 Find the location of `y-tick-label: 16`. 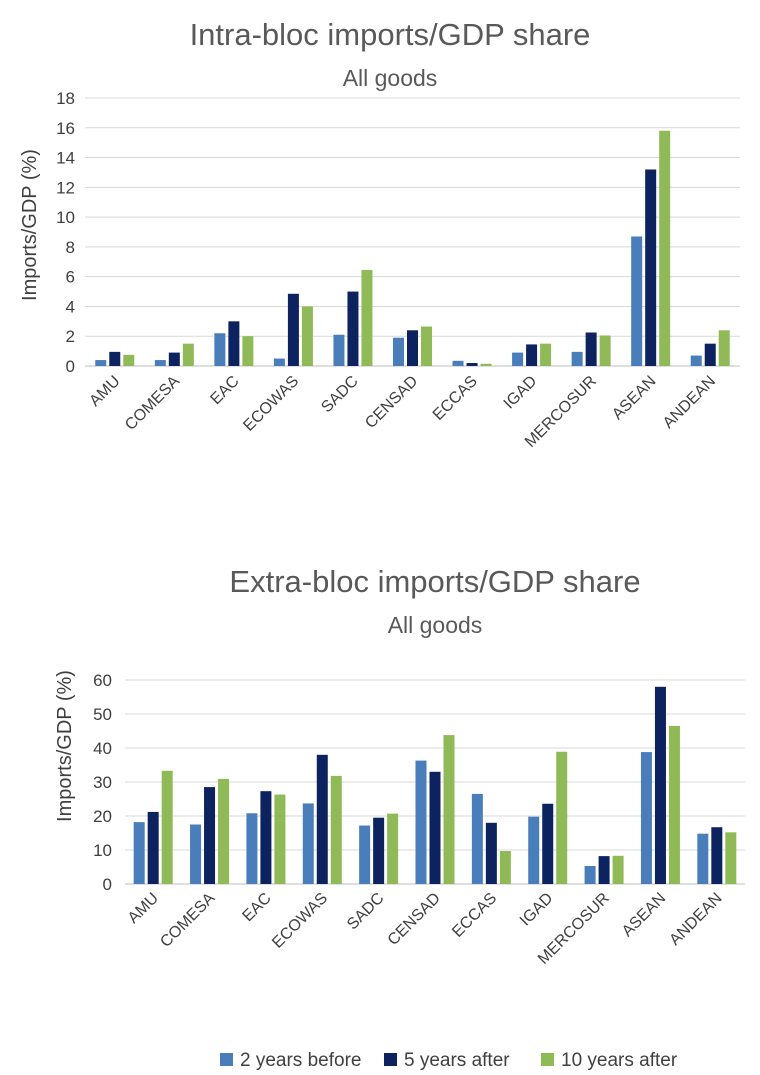

y-tick-label: 16 is located at coordinates (65, 128).